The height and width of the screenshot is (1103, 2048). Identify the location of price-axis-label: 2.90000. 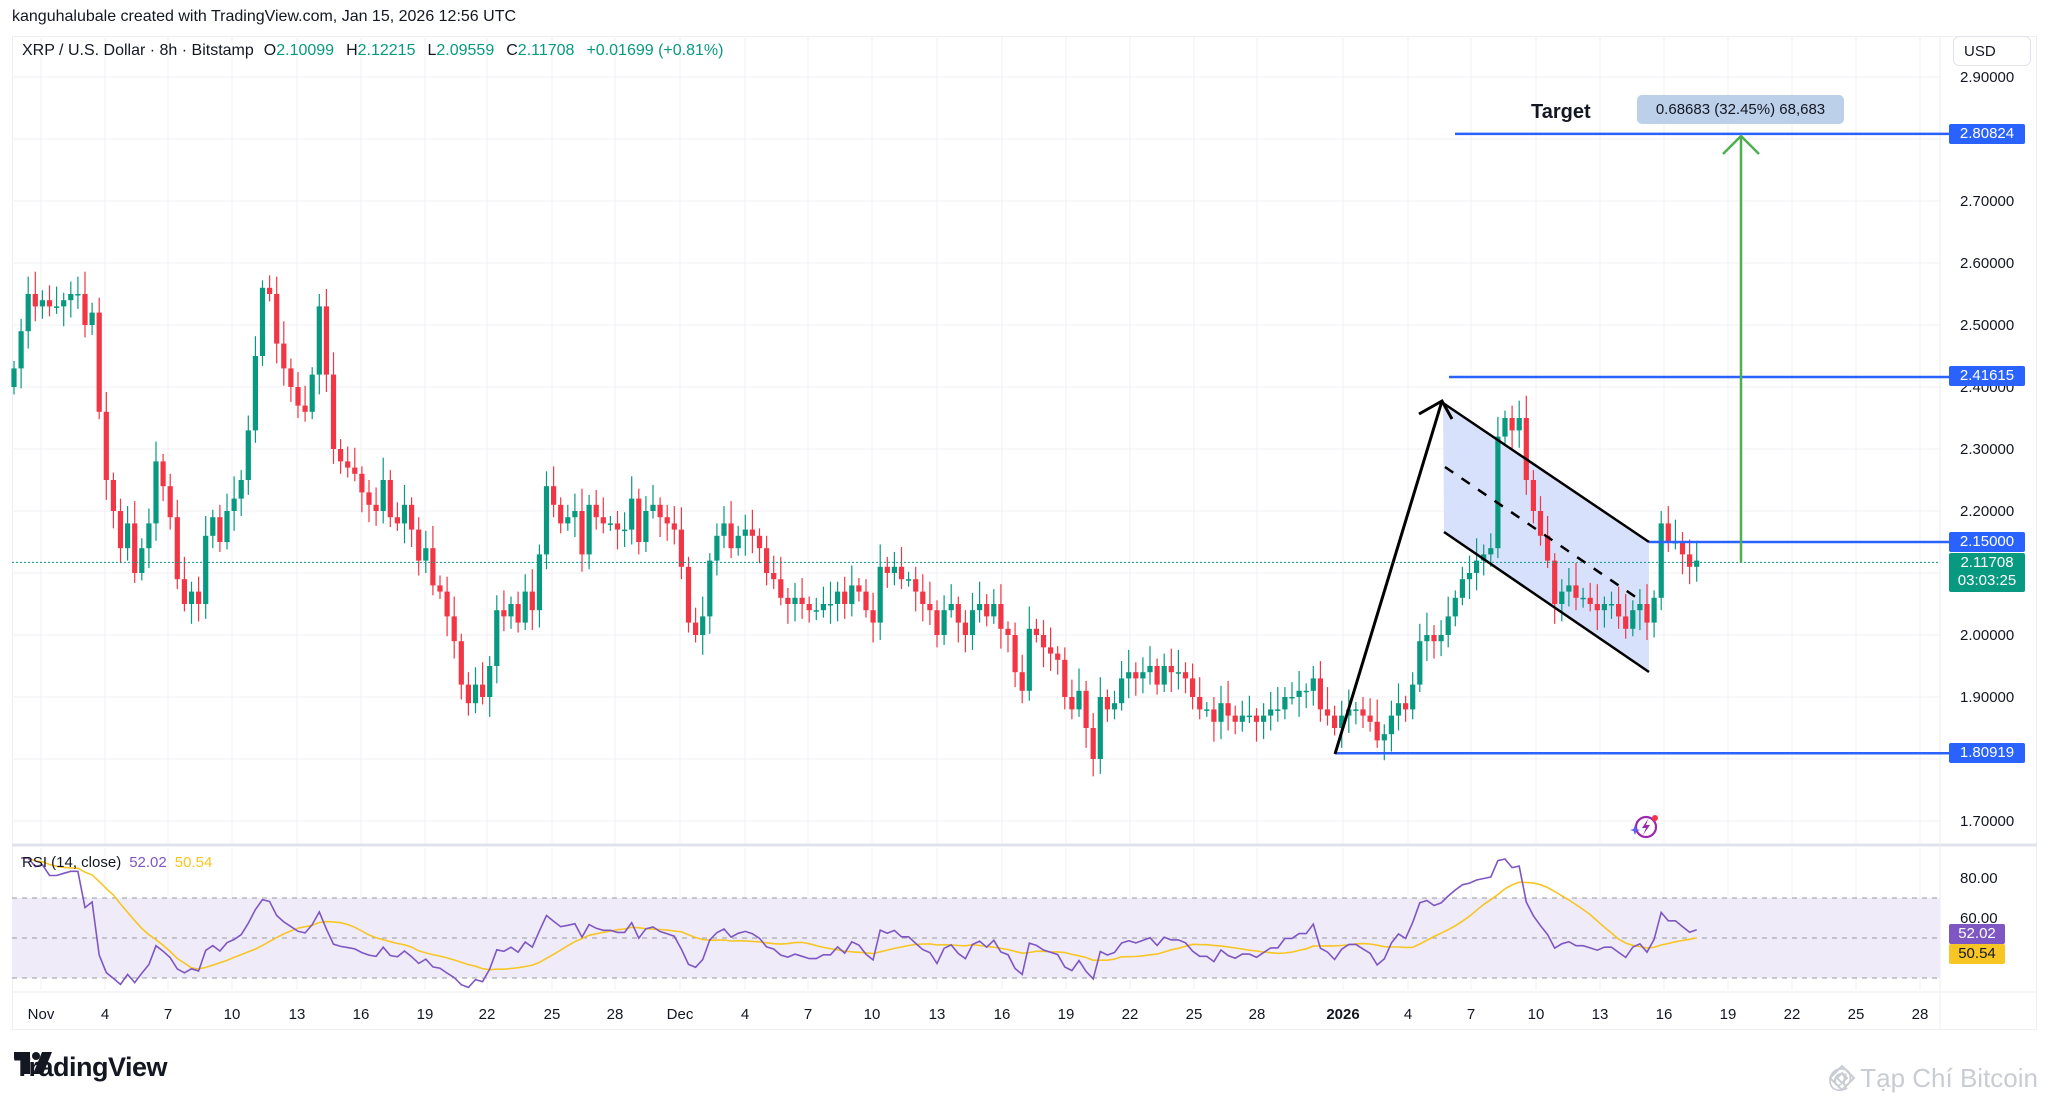
(1987, 77).